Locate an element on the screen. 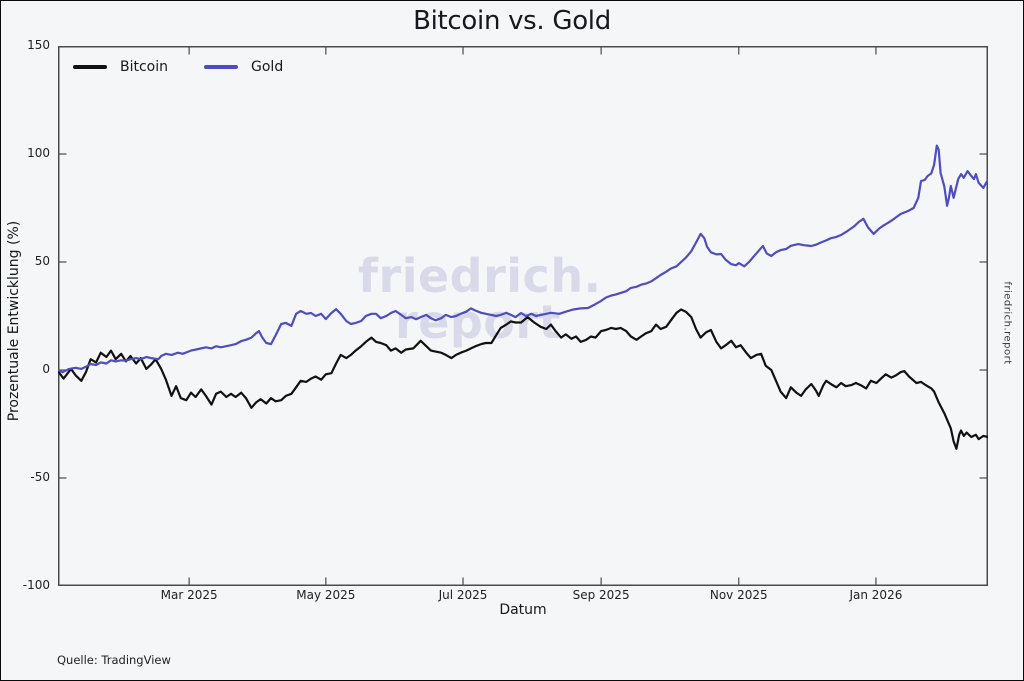  x-tick-label: May 2025 is located at coordinates (326, 595).